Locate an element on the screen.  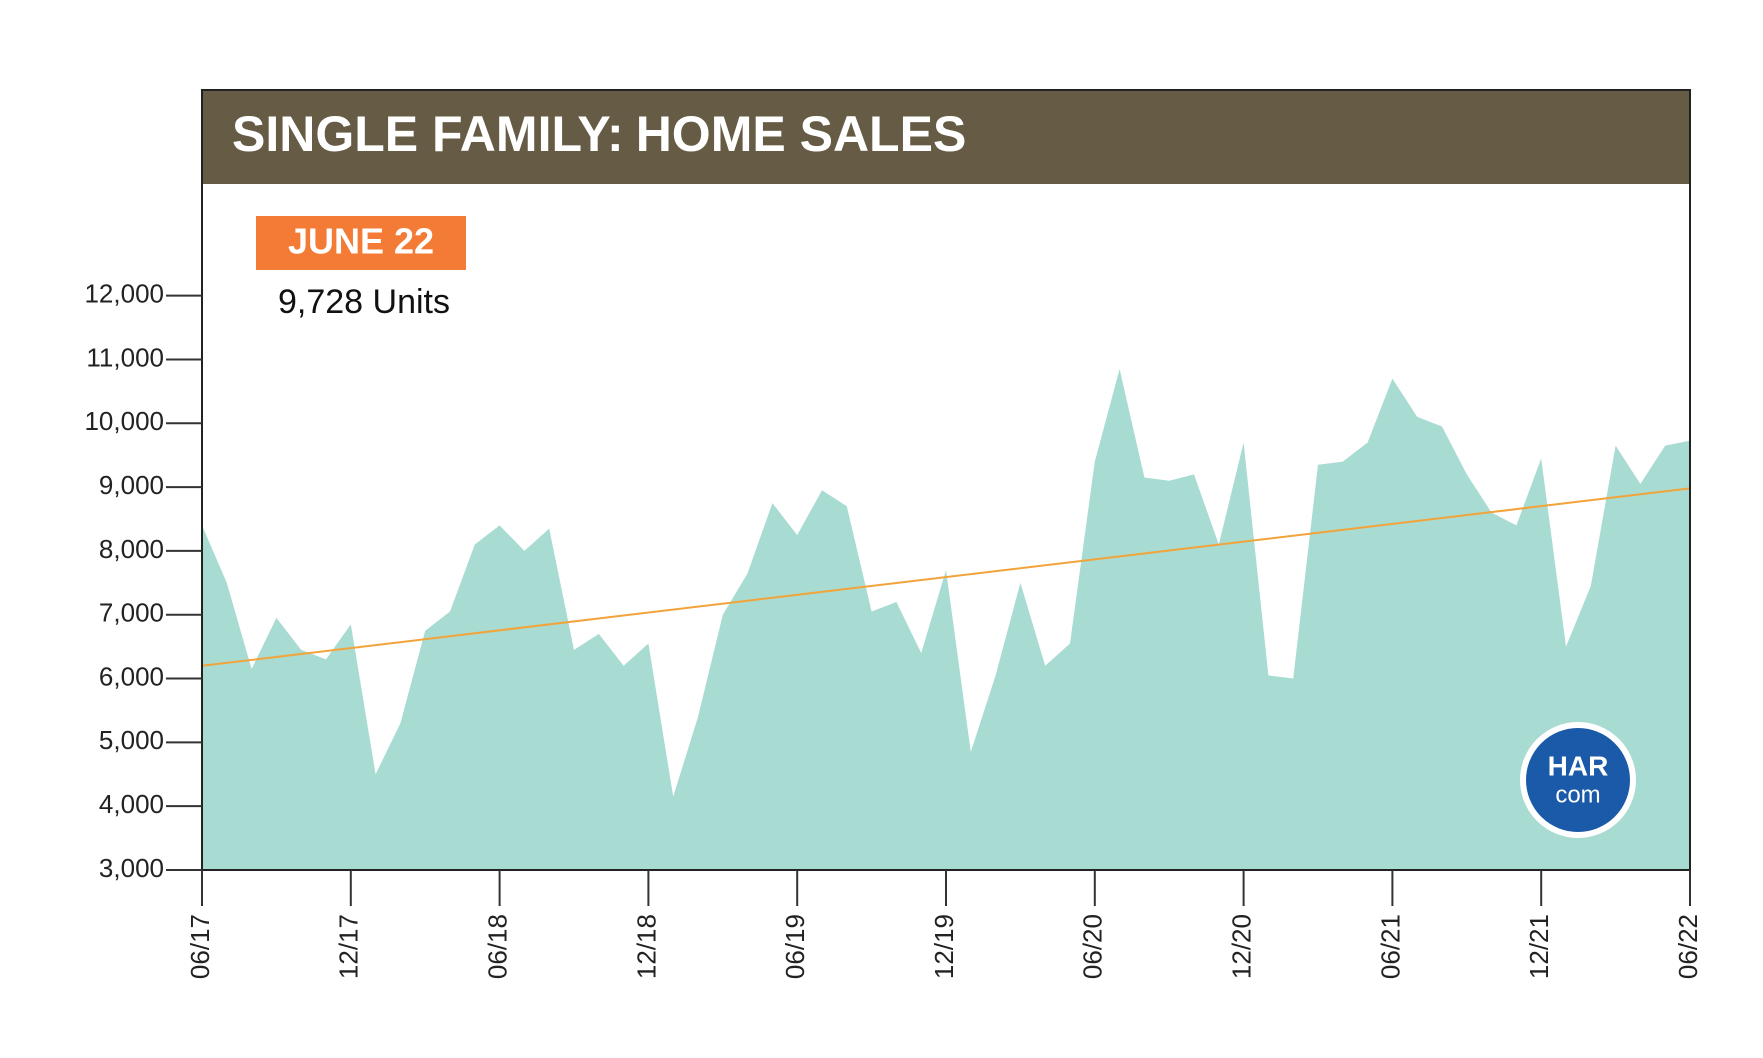
annotation-badge is located at coordinates (361, 243).